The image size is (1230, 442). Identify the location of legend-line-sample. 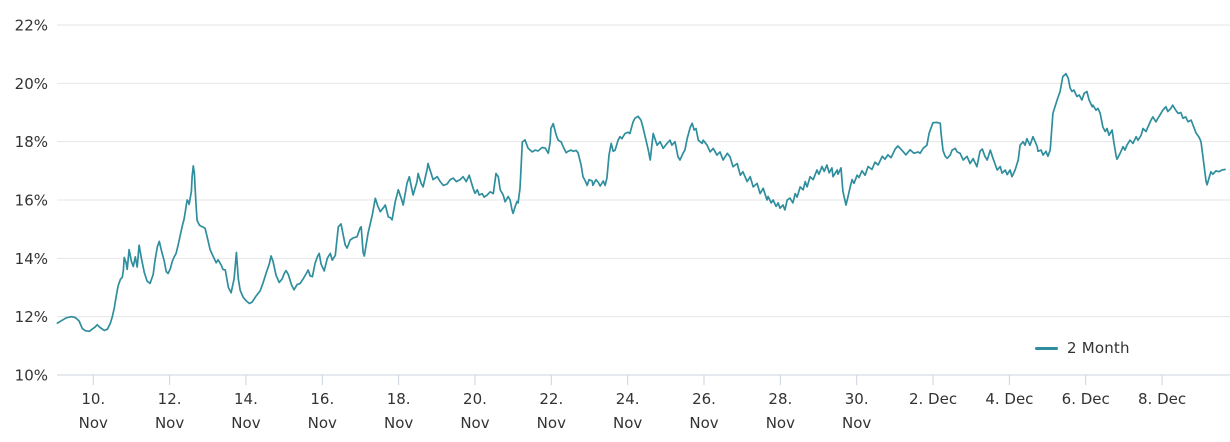
(1046, 348).